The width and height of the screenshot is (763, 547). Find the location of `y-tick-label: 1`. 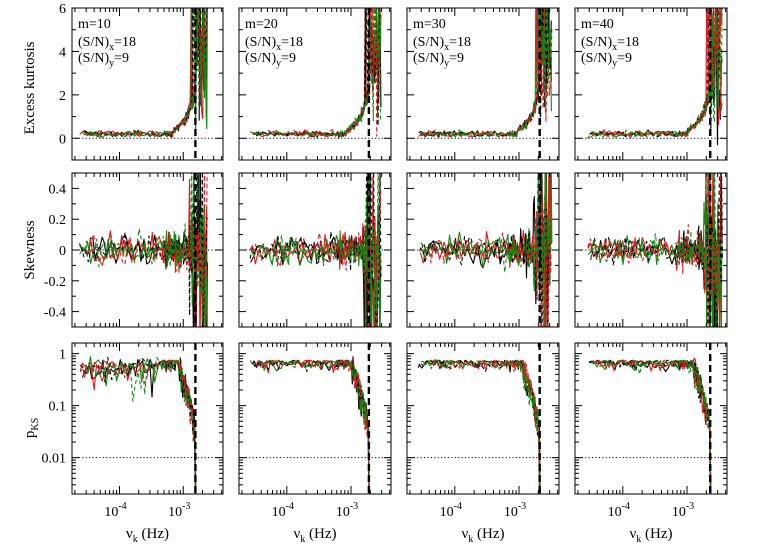

y-tick-label: 1 is located at coordinates (62, 355).